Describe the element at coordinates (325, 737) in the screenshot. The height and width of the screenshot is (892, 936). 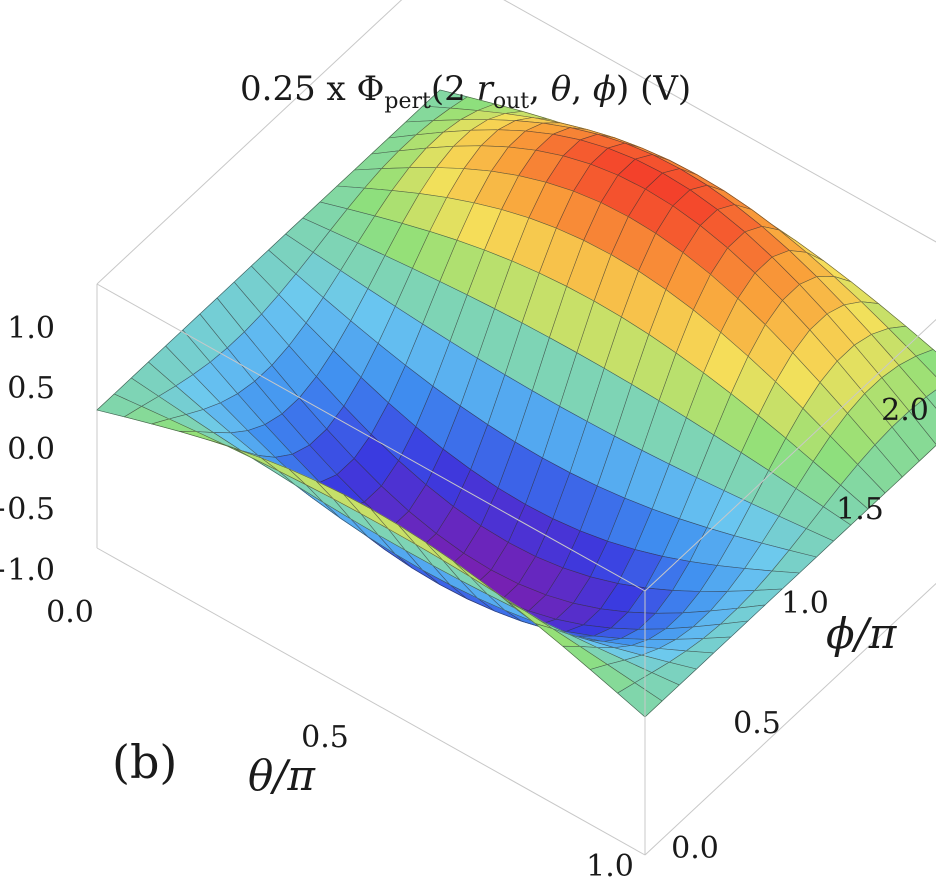
I see `x-tick-label: 0.5` at that location.